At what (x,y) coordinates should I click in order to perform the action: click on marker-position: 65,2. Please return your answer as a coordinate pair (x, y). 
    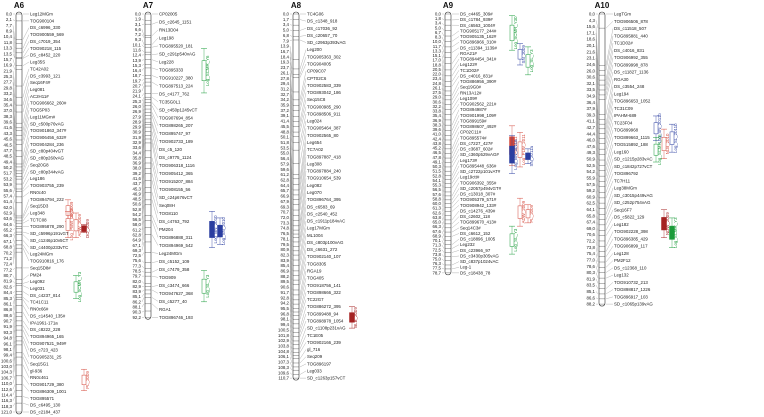
    Looking at the image, I should click on (7, 230).